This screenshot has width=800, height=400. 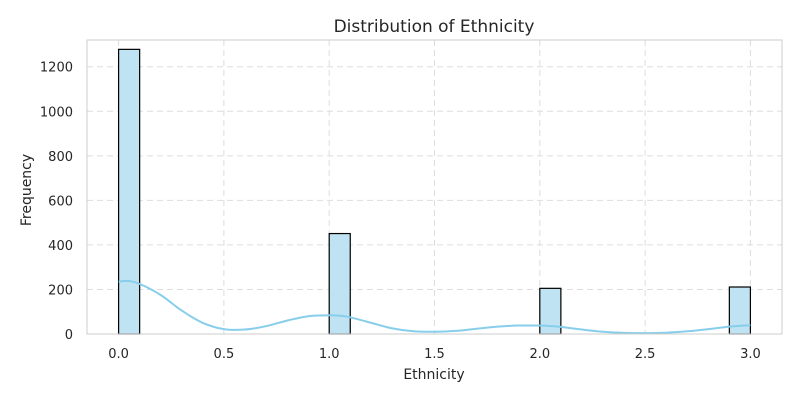 I want to click on x-tick-label: 0.0, so click(x=118, y=354).